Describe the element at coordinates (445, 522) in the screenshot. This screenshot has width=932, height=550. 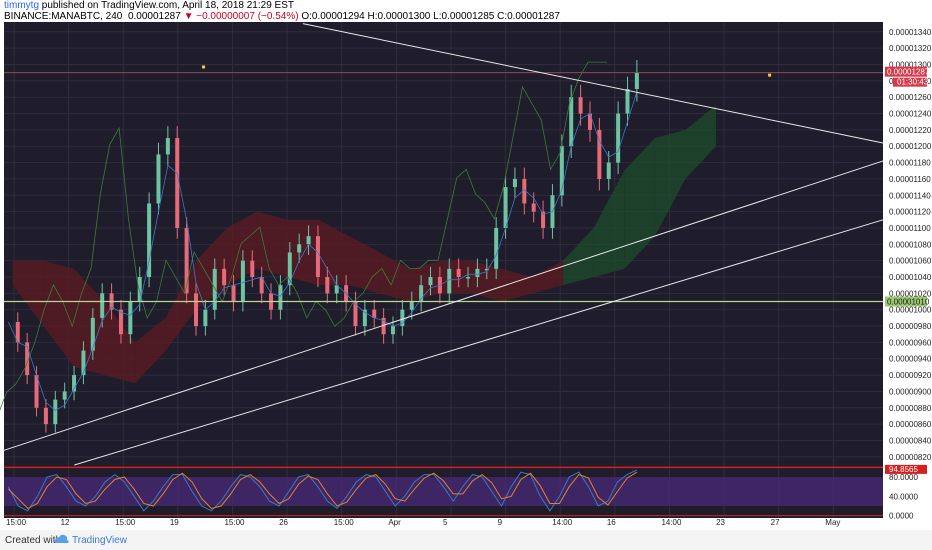
I see `x-tick-label: 5` at that location.